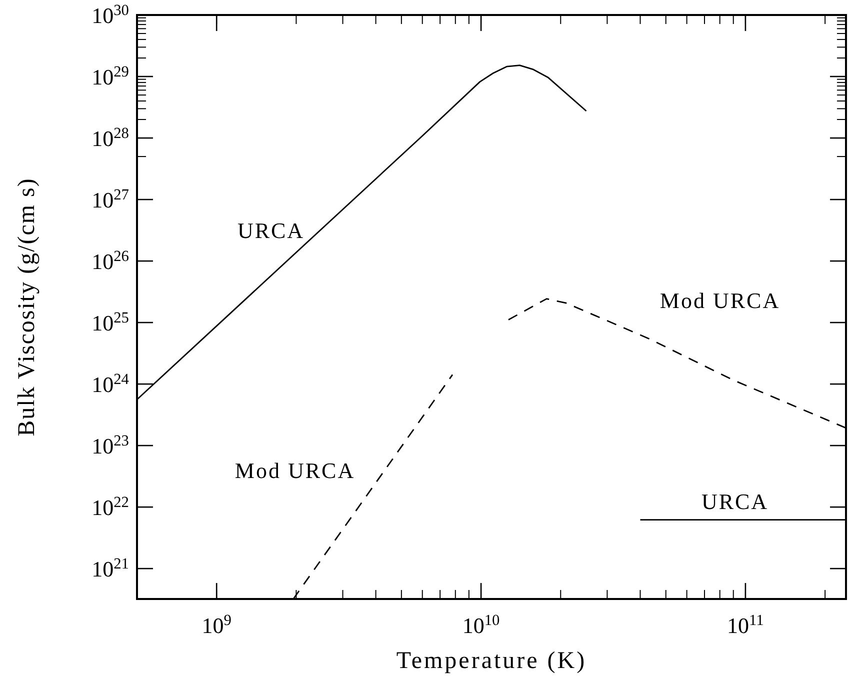  What do you see at coordinates (111, 322) in the screenshot?
I see `y-tick-label: 10$^{25}$` at bounding box center [111, 322].